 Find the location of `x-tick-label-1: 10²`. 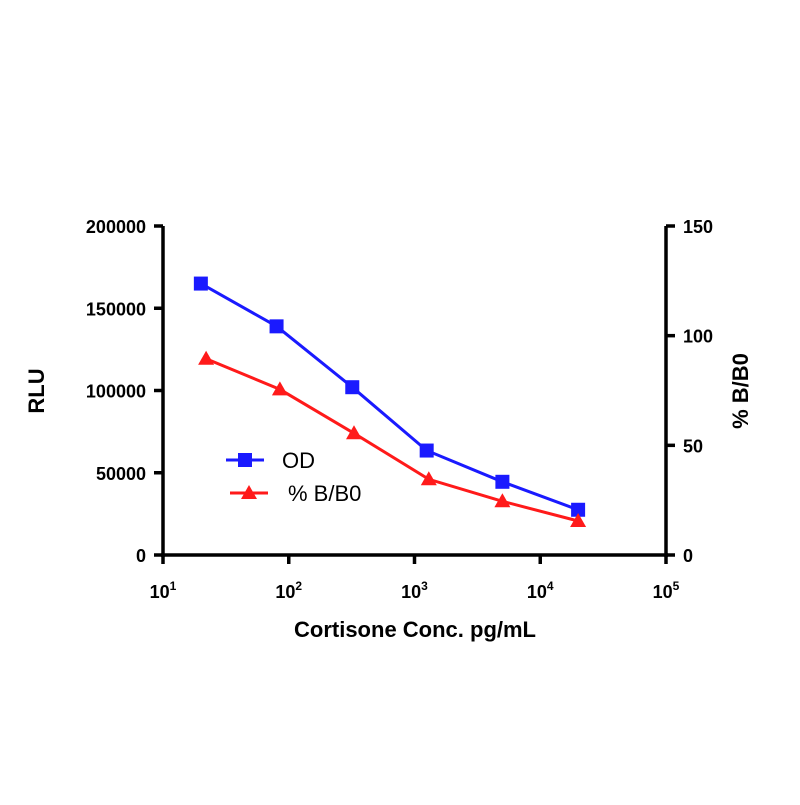

x-tick-label-1: 10² is located at coordinates (288, 590).